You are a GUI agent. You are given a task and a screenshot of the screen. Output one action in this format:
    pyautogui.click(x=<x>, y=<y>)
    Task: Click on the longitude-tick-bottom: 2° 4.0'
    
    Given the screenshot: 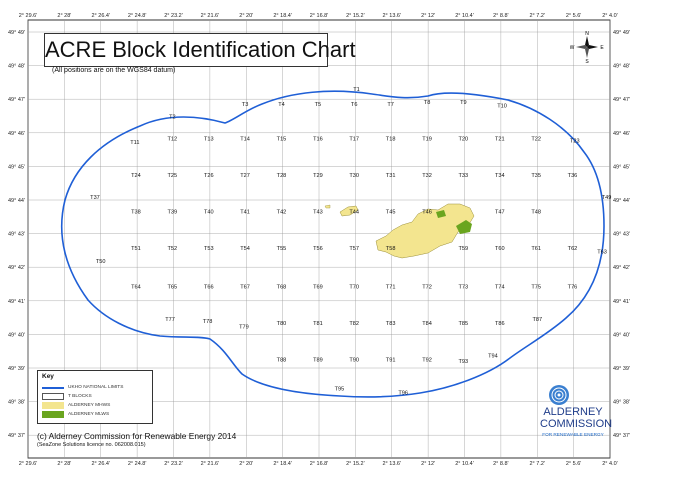 What is the action you would take?
    pyautogui.click(x=609, y=464)
    